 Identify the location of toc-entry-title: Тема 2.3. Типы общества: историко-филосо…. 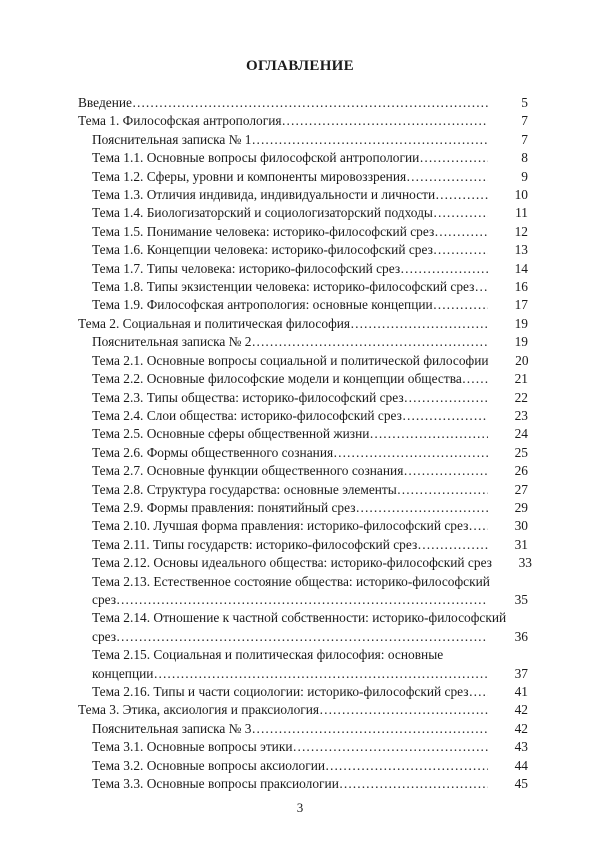
(248, 397).